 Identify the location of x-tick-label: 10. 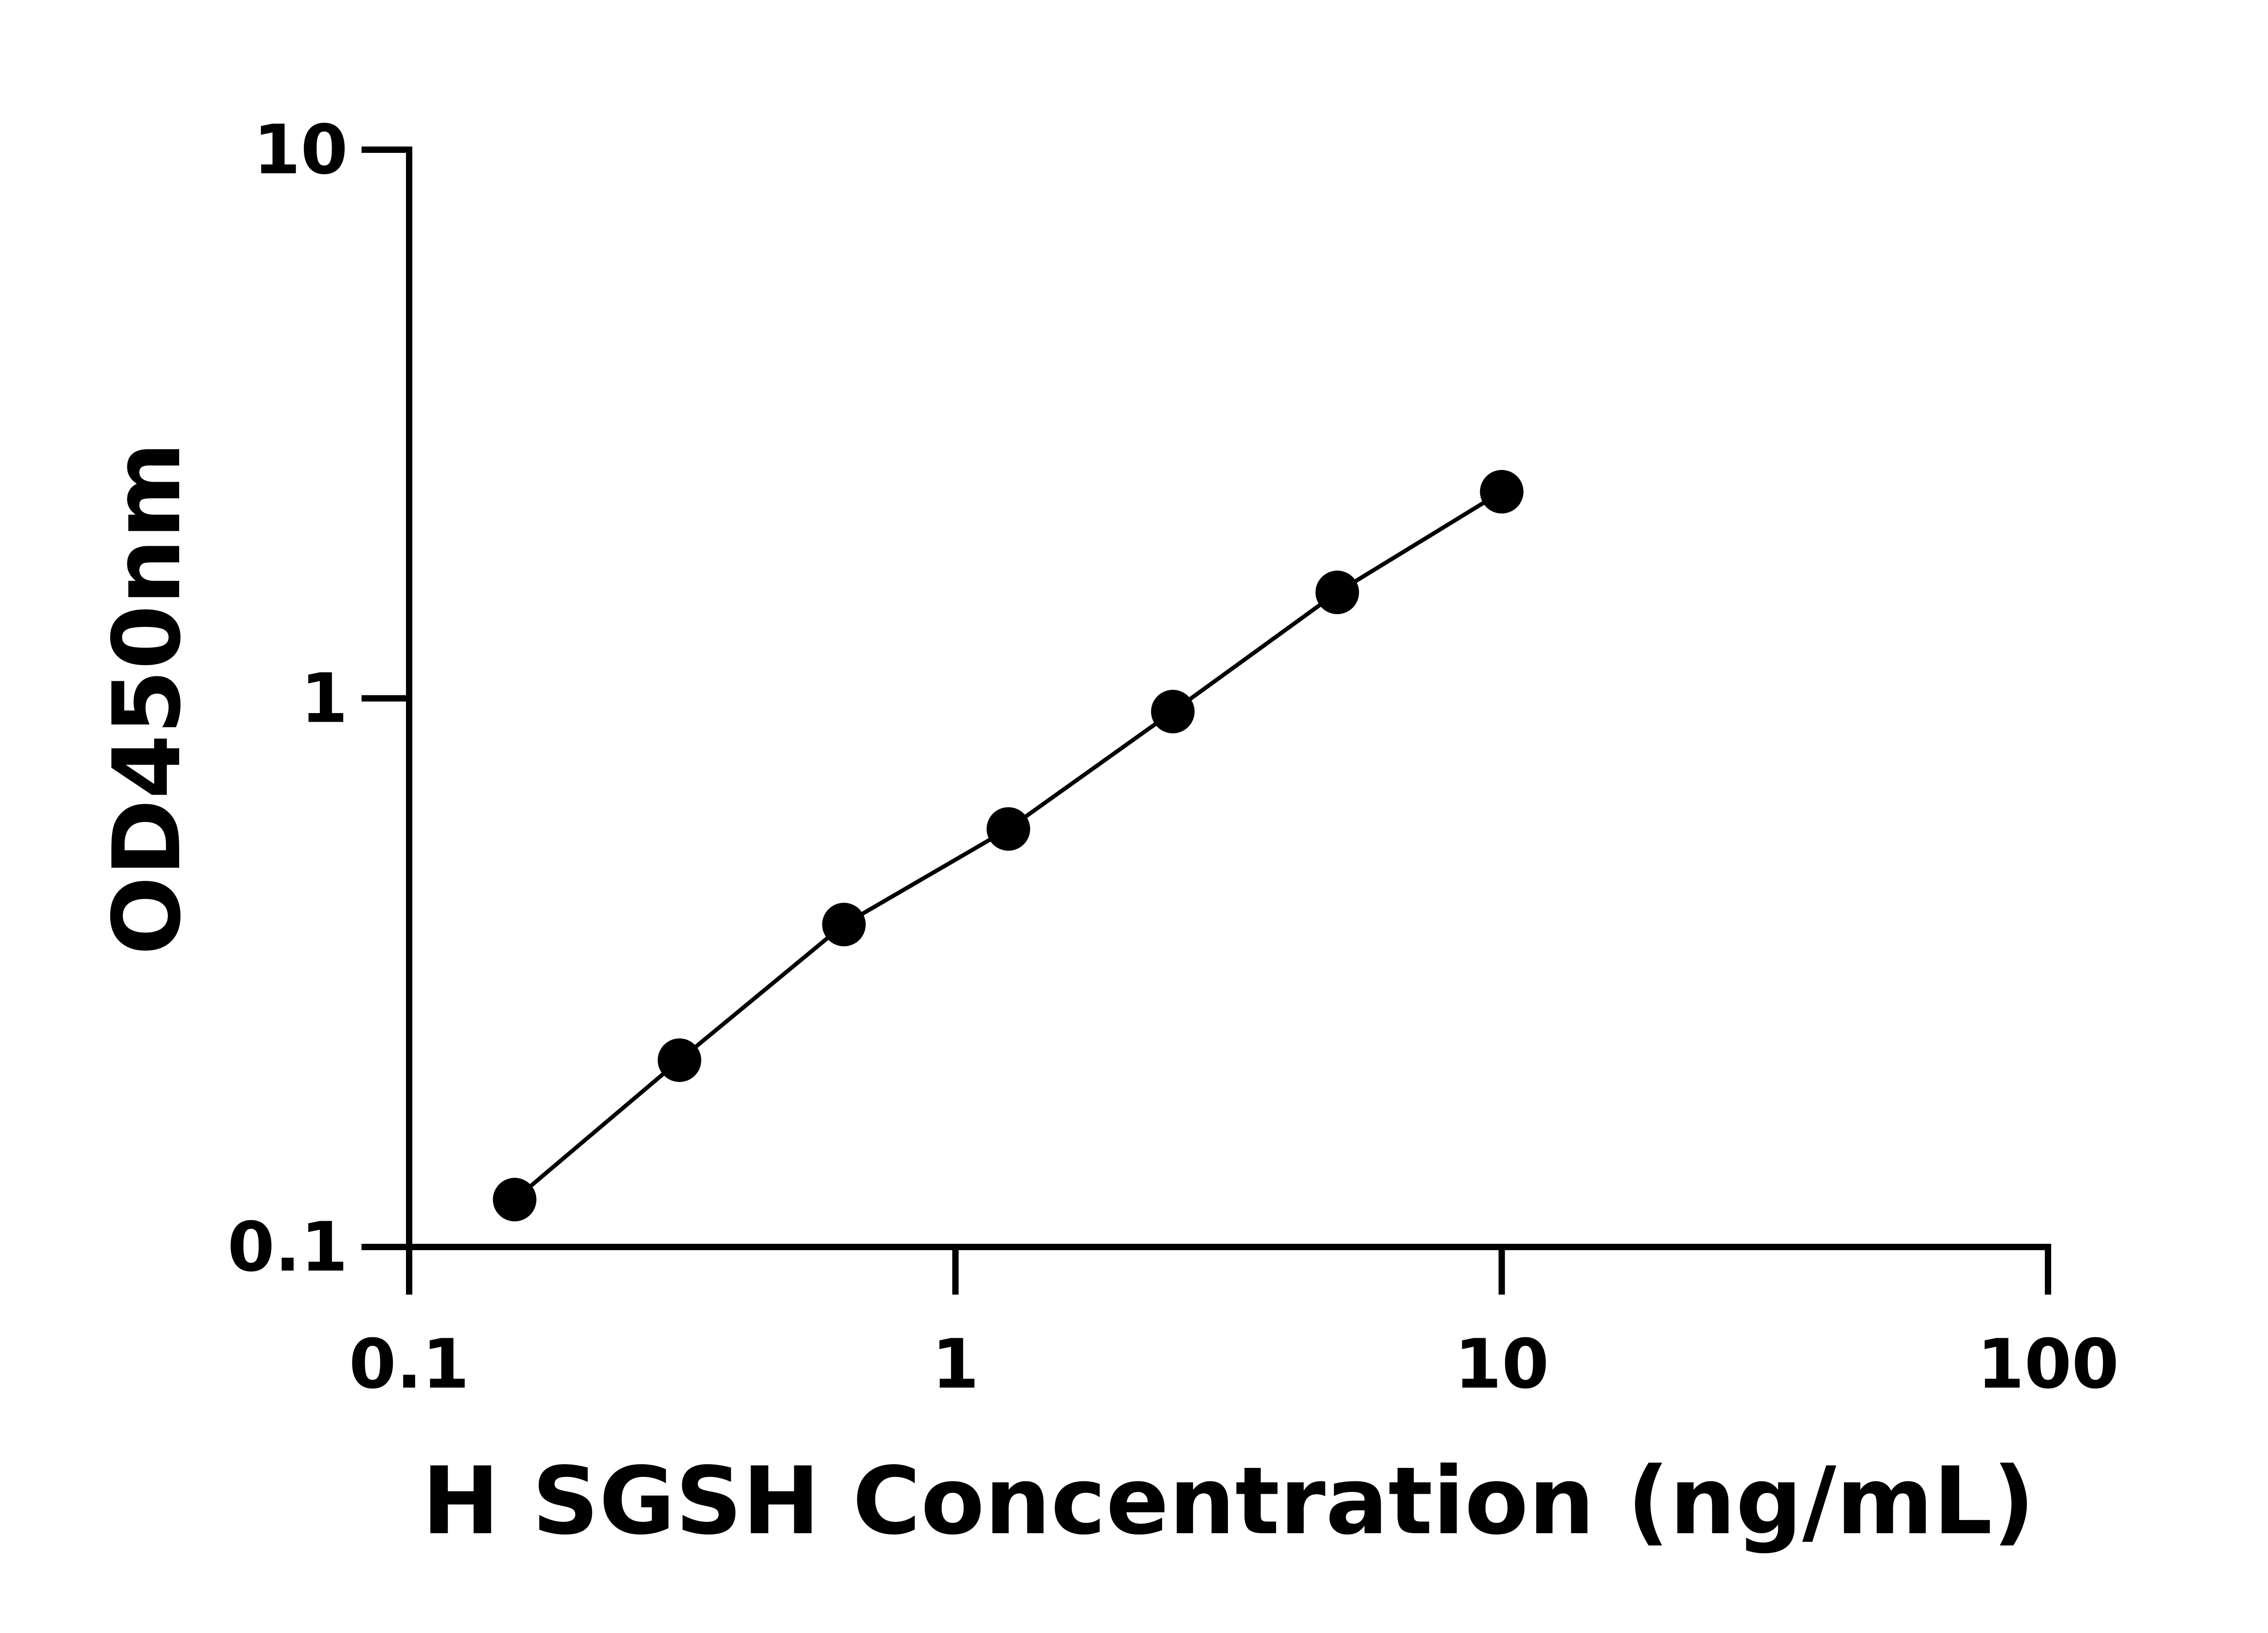
(1502, 1364).